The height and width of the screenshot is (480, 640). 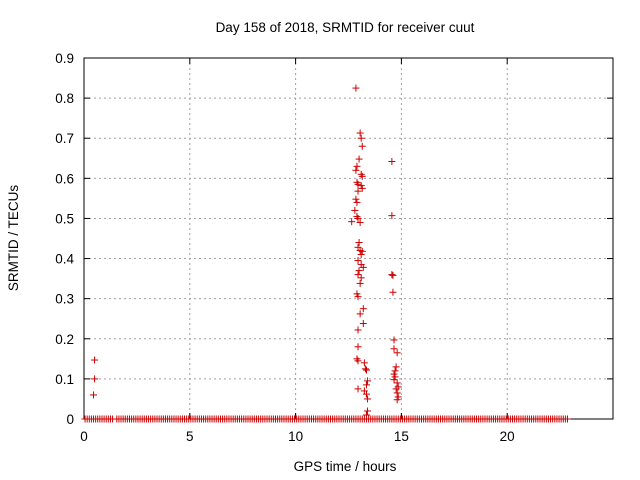 I want to click on y-tick-label: 0.4, so click(x=64, y=259).